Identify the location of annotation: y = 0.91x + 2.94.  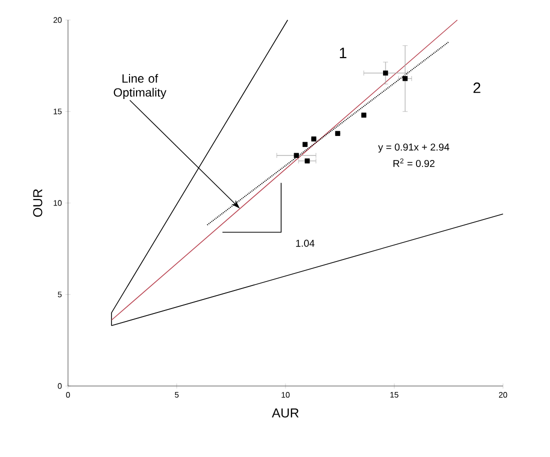
(414, 148).